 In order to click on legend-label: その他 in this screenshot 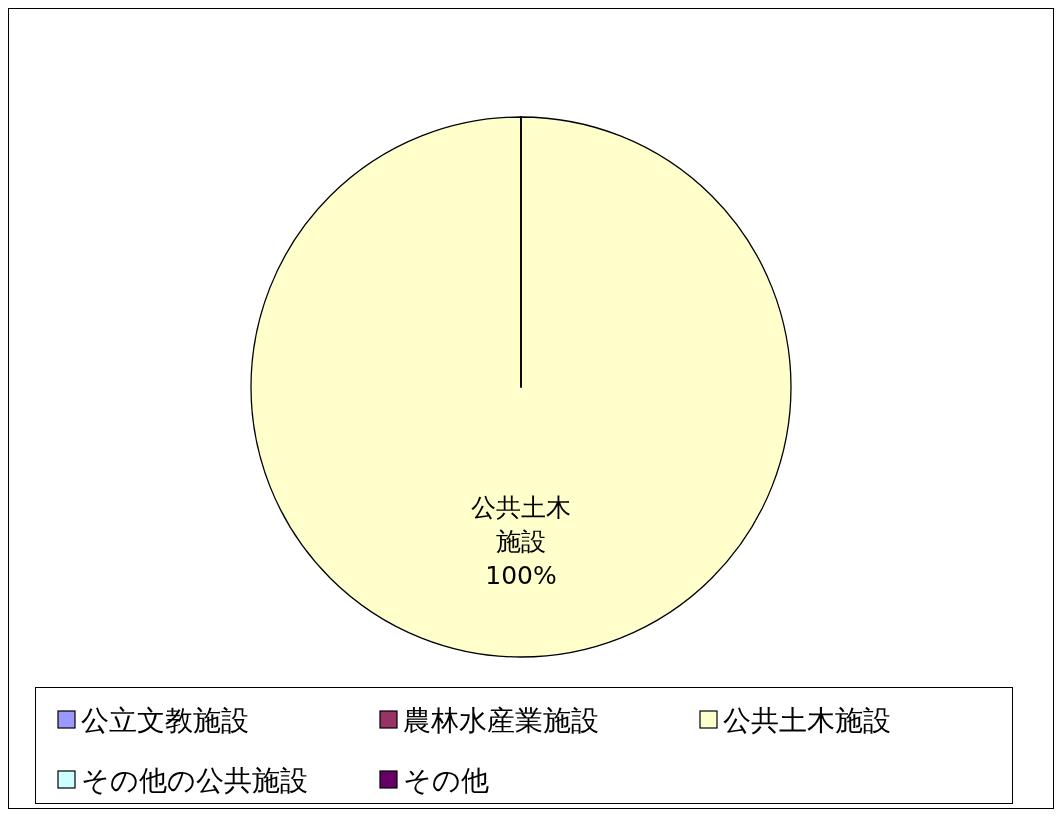, I will do `click(446, 780)`.